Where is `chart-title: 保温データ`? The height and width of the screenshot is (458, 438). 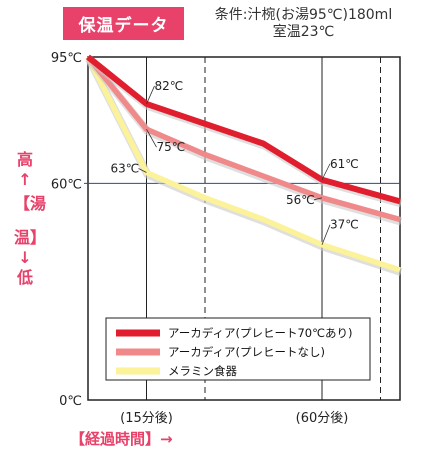
chart-title: 保温データ is located at coordinates (123, 23).